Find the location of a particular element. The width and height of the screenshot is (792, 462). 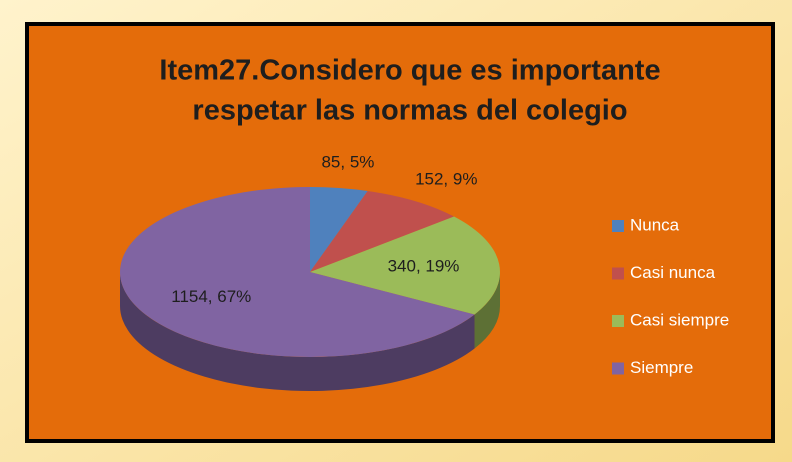

legend-label: Nunca is located at coordinates (655, 224).